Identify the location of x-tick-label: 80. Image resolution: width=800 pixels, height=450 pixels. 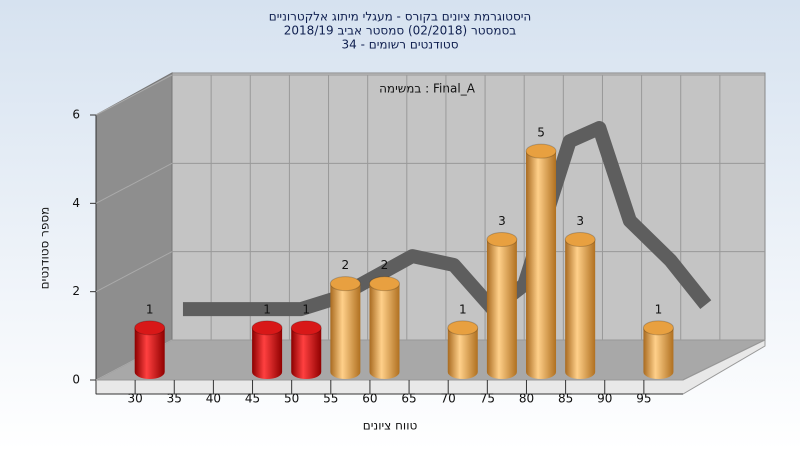
(526, 399).